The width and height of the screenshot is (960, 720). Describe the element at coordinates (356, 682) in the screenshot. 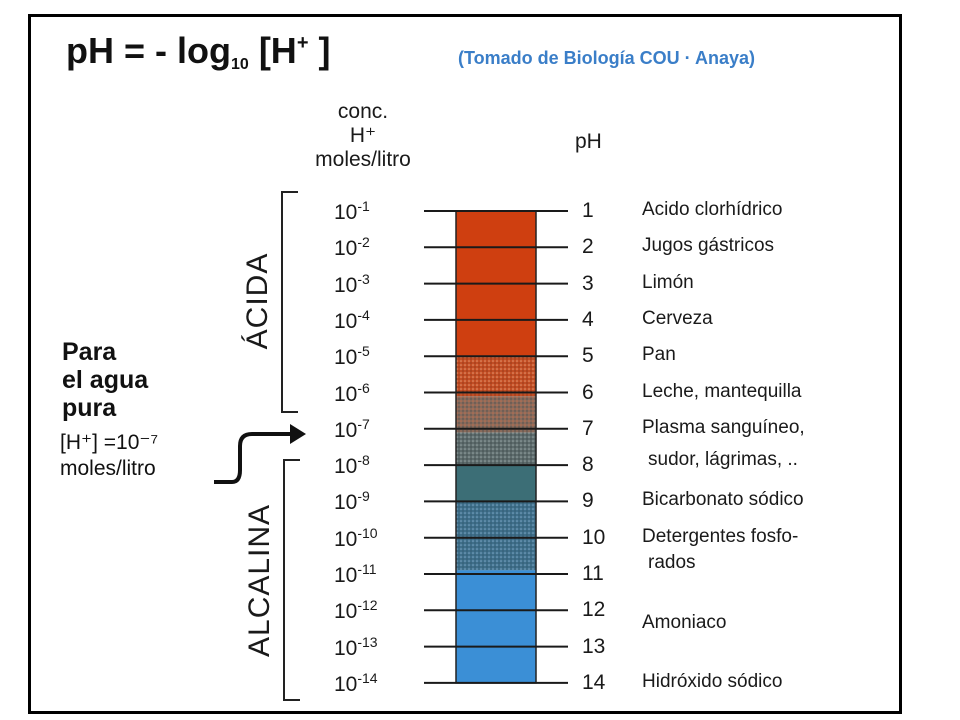

I see `concentration-label: 10-14` at that location.